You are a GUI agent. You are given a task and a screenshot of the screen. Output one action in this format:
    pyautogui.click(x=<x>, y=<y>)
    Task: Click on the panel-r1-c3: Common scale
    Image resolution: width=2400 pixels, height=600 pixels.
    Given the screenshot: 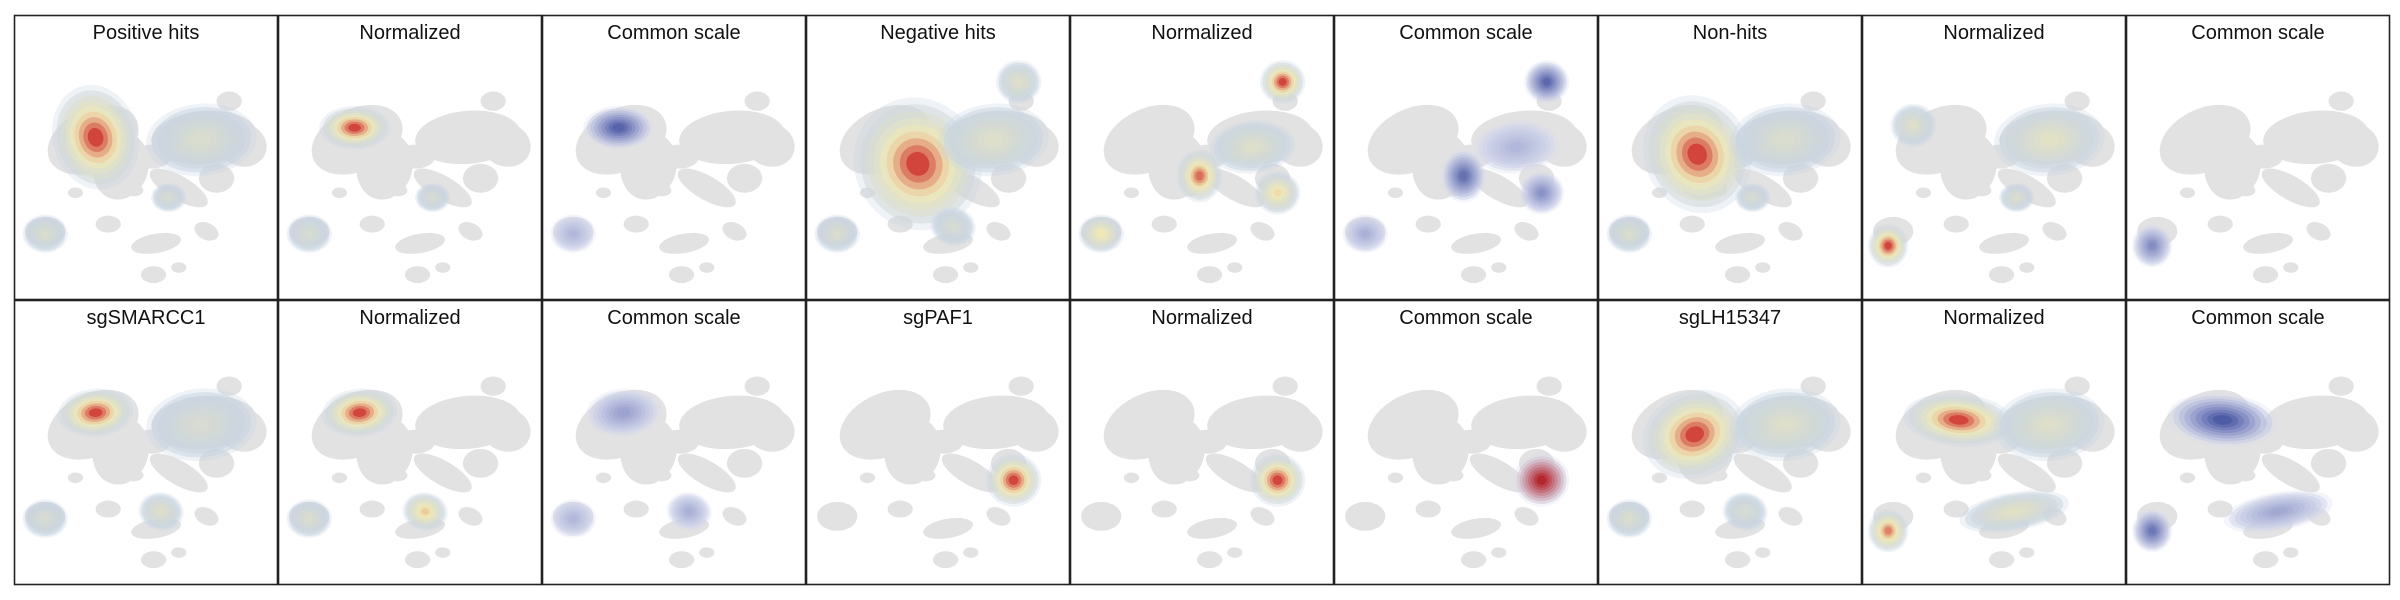 What is the action you would take?
    pyautogui.click(x=674, y=157)
    